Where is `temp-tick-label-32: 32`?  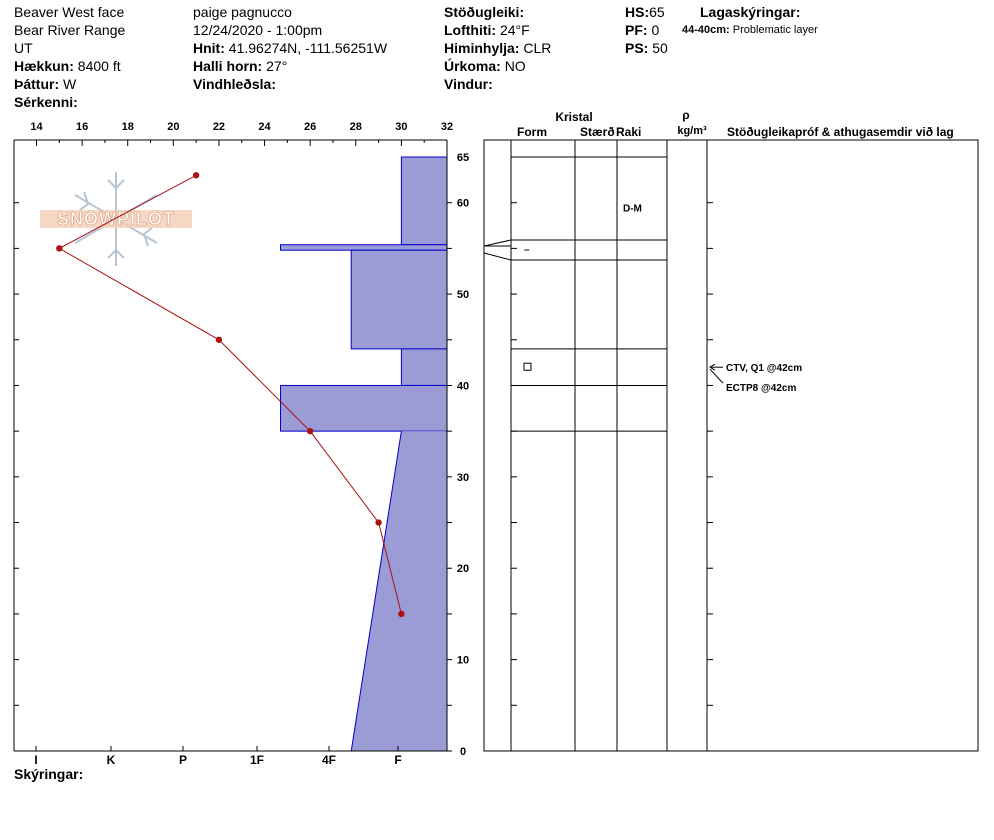 temp-tick-label-32: 32 is located at coordinates (447, 127).